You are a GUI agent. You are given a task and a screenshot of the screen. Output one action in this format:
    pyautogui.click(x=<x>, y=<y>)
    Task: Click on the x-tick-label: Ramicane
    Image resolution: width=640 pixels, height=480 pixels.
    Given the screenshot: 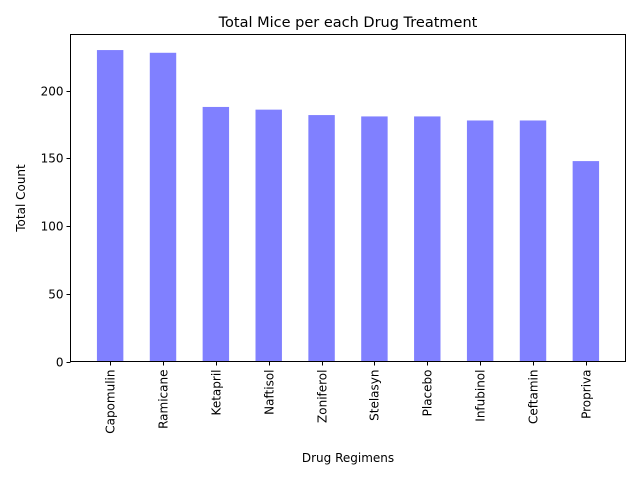 What is the action you would take?
    pyautogui.click(x=164, y=399)
    